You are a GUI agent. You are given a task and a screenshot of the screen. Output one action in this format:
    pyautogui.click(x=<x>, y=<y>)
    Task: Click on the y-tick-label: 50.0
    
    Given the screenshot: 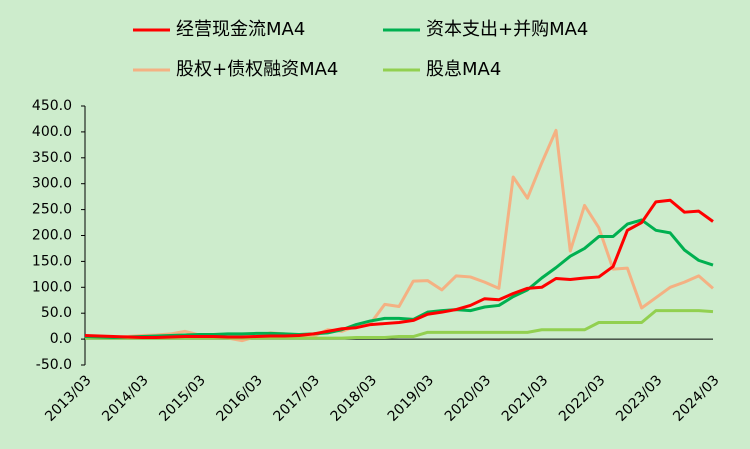 What is the action you would take?
    pyautogui.click(x=56, y=313)
    